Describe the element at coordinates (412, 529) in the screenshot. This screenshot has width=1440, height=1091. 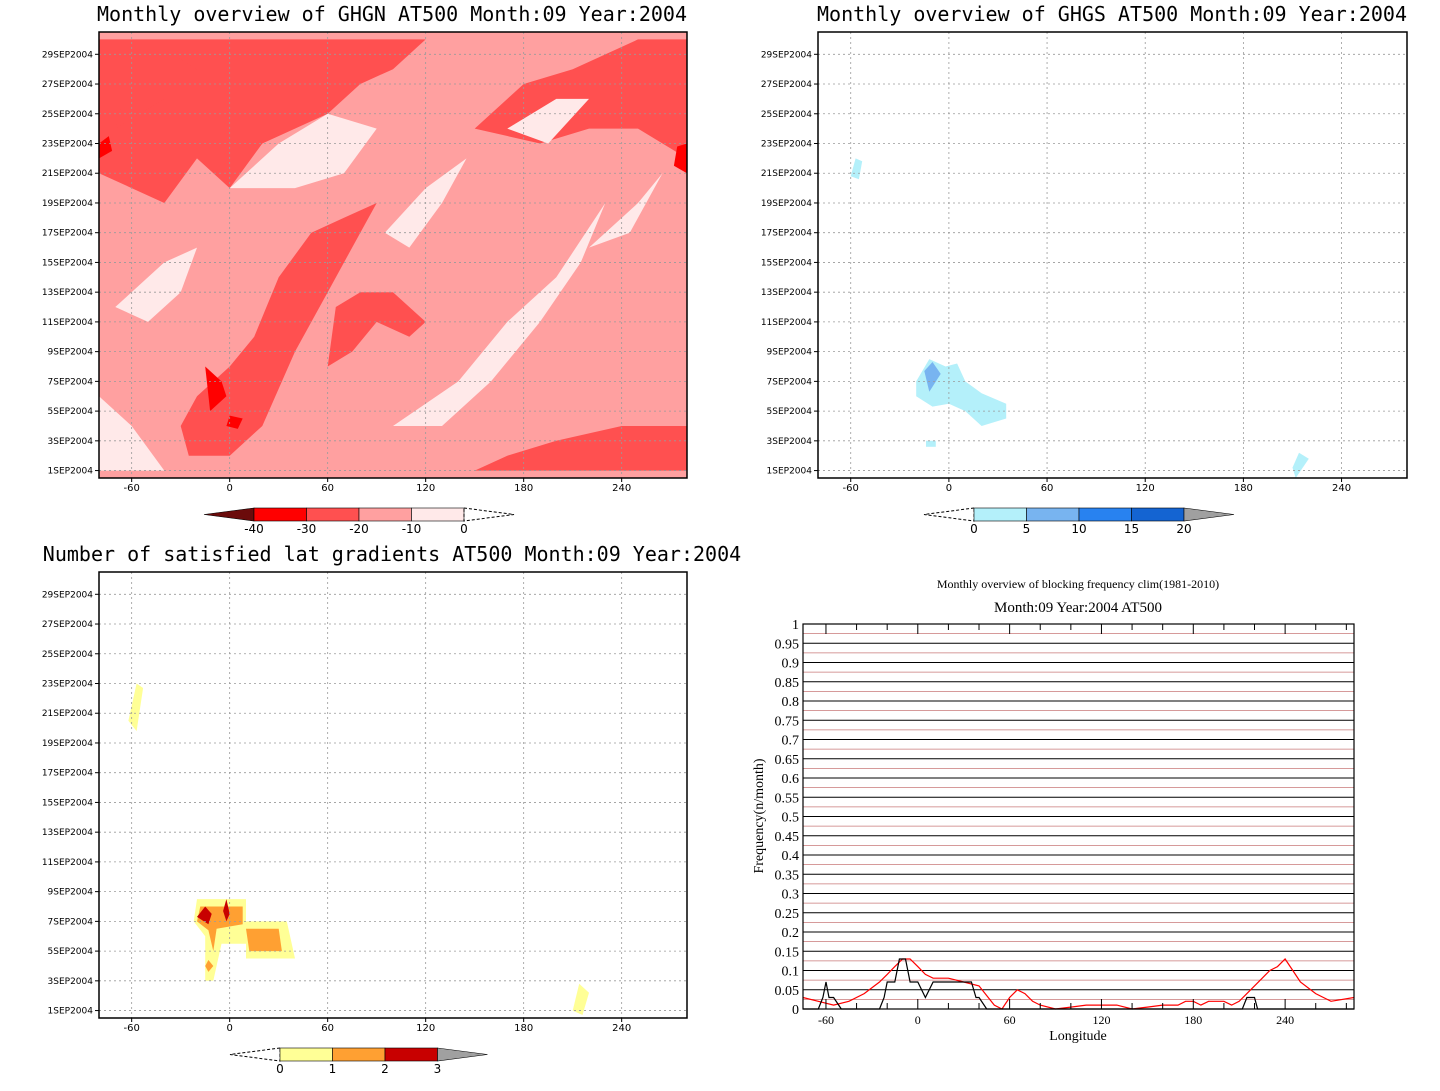
I see `colorbar-label: -10` at that location.